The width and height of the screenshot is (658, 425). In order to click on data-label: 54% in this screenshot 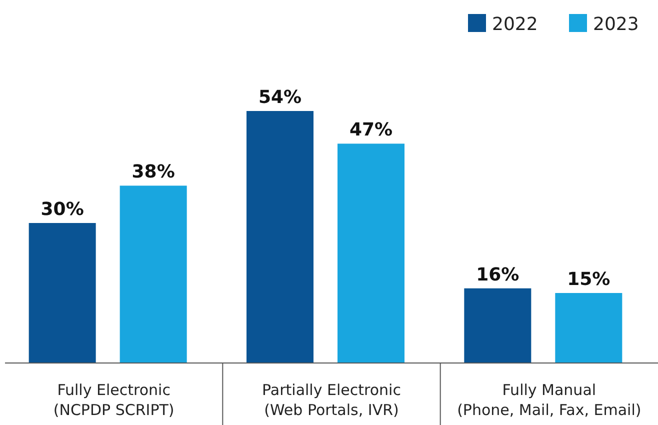, I will do `click(280, 97)`.